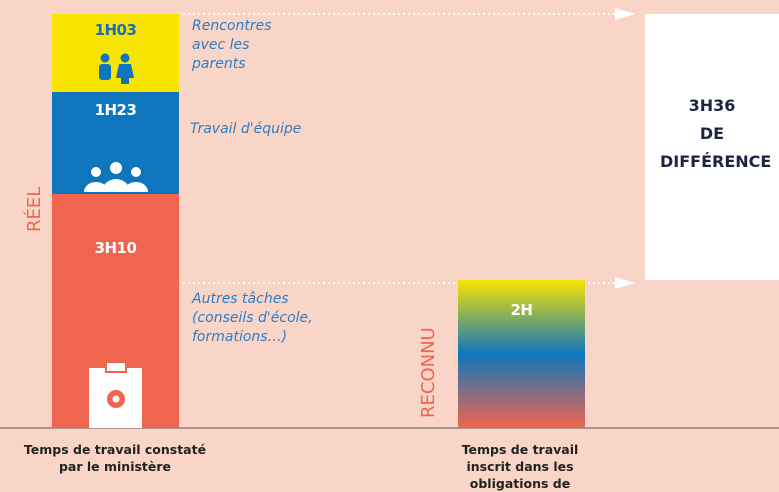 This screenshot has width=779, height=492. I want to click on value-label: 2H, so click(522, 310).